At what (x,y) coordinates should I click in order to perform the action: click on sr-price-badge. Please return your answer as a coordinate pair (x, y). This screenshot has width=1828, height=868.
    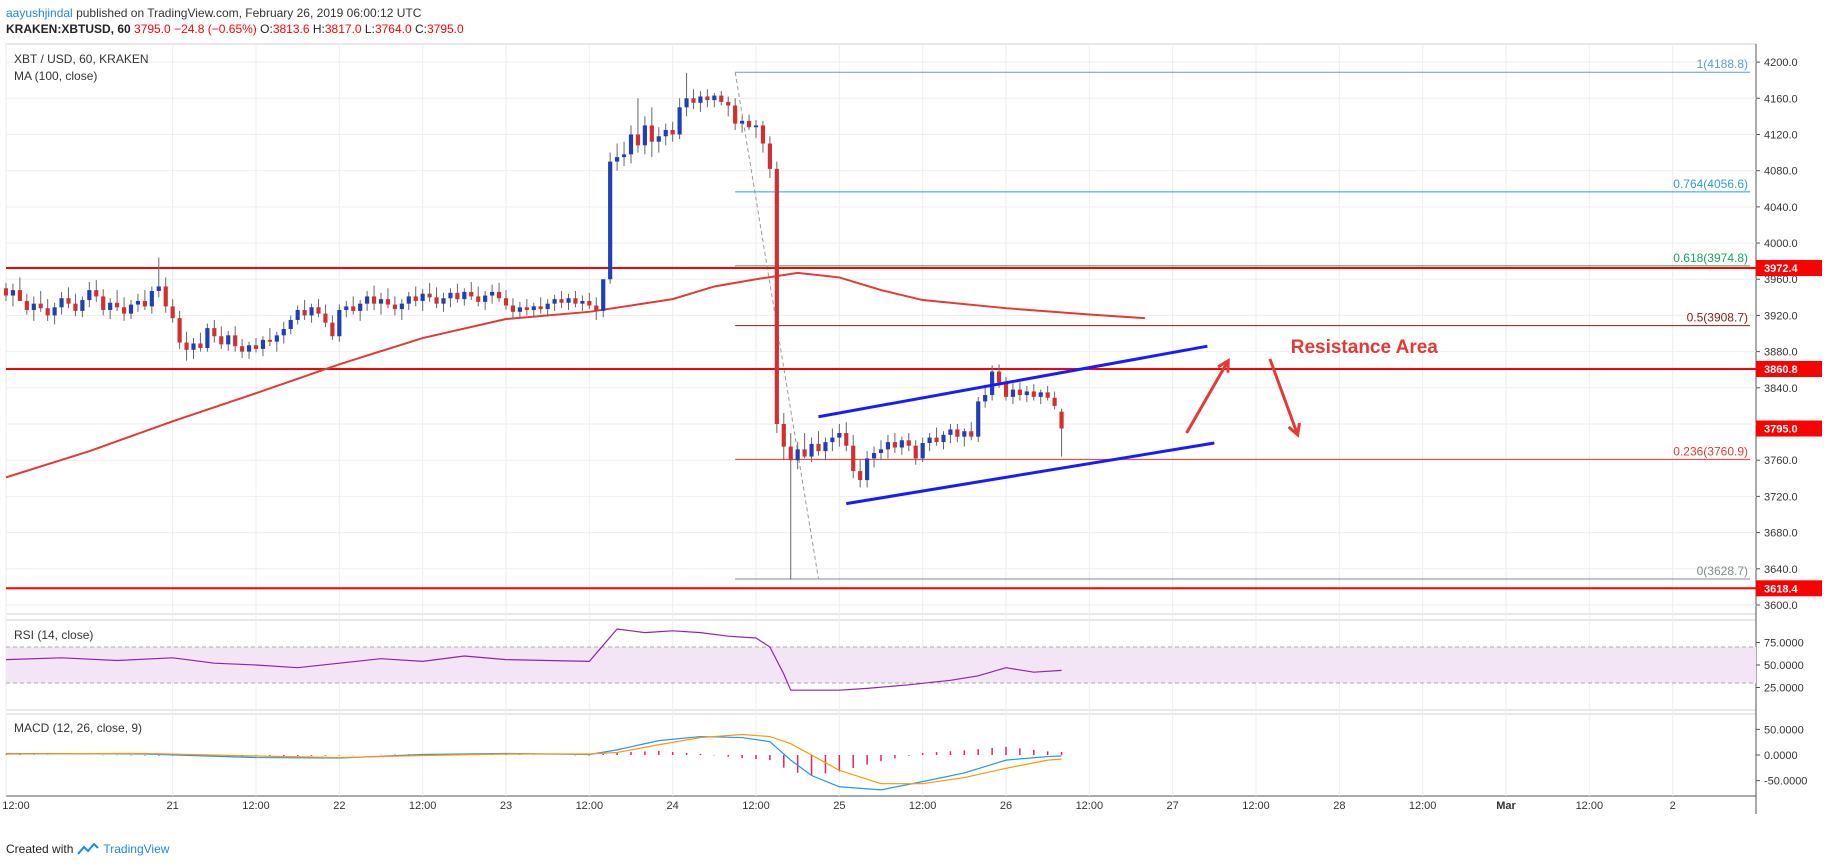
    Looking at the image, I should click on (1789, 368).